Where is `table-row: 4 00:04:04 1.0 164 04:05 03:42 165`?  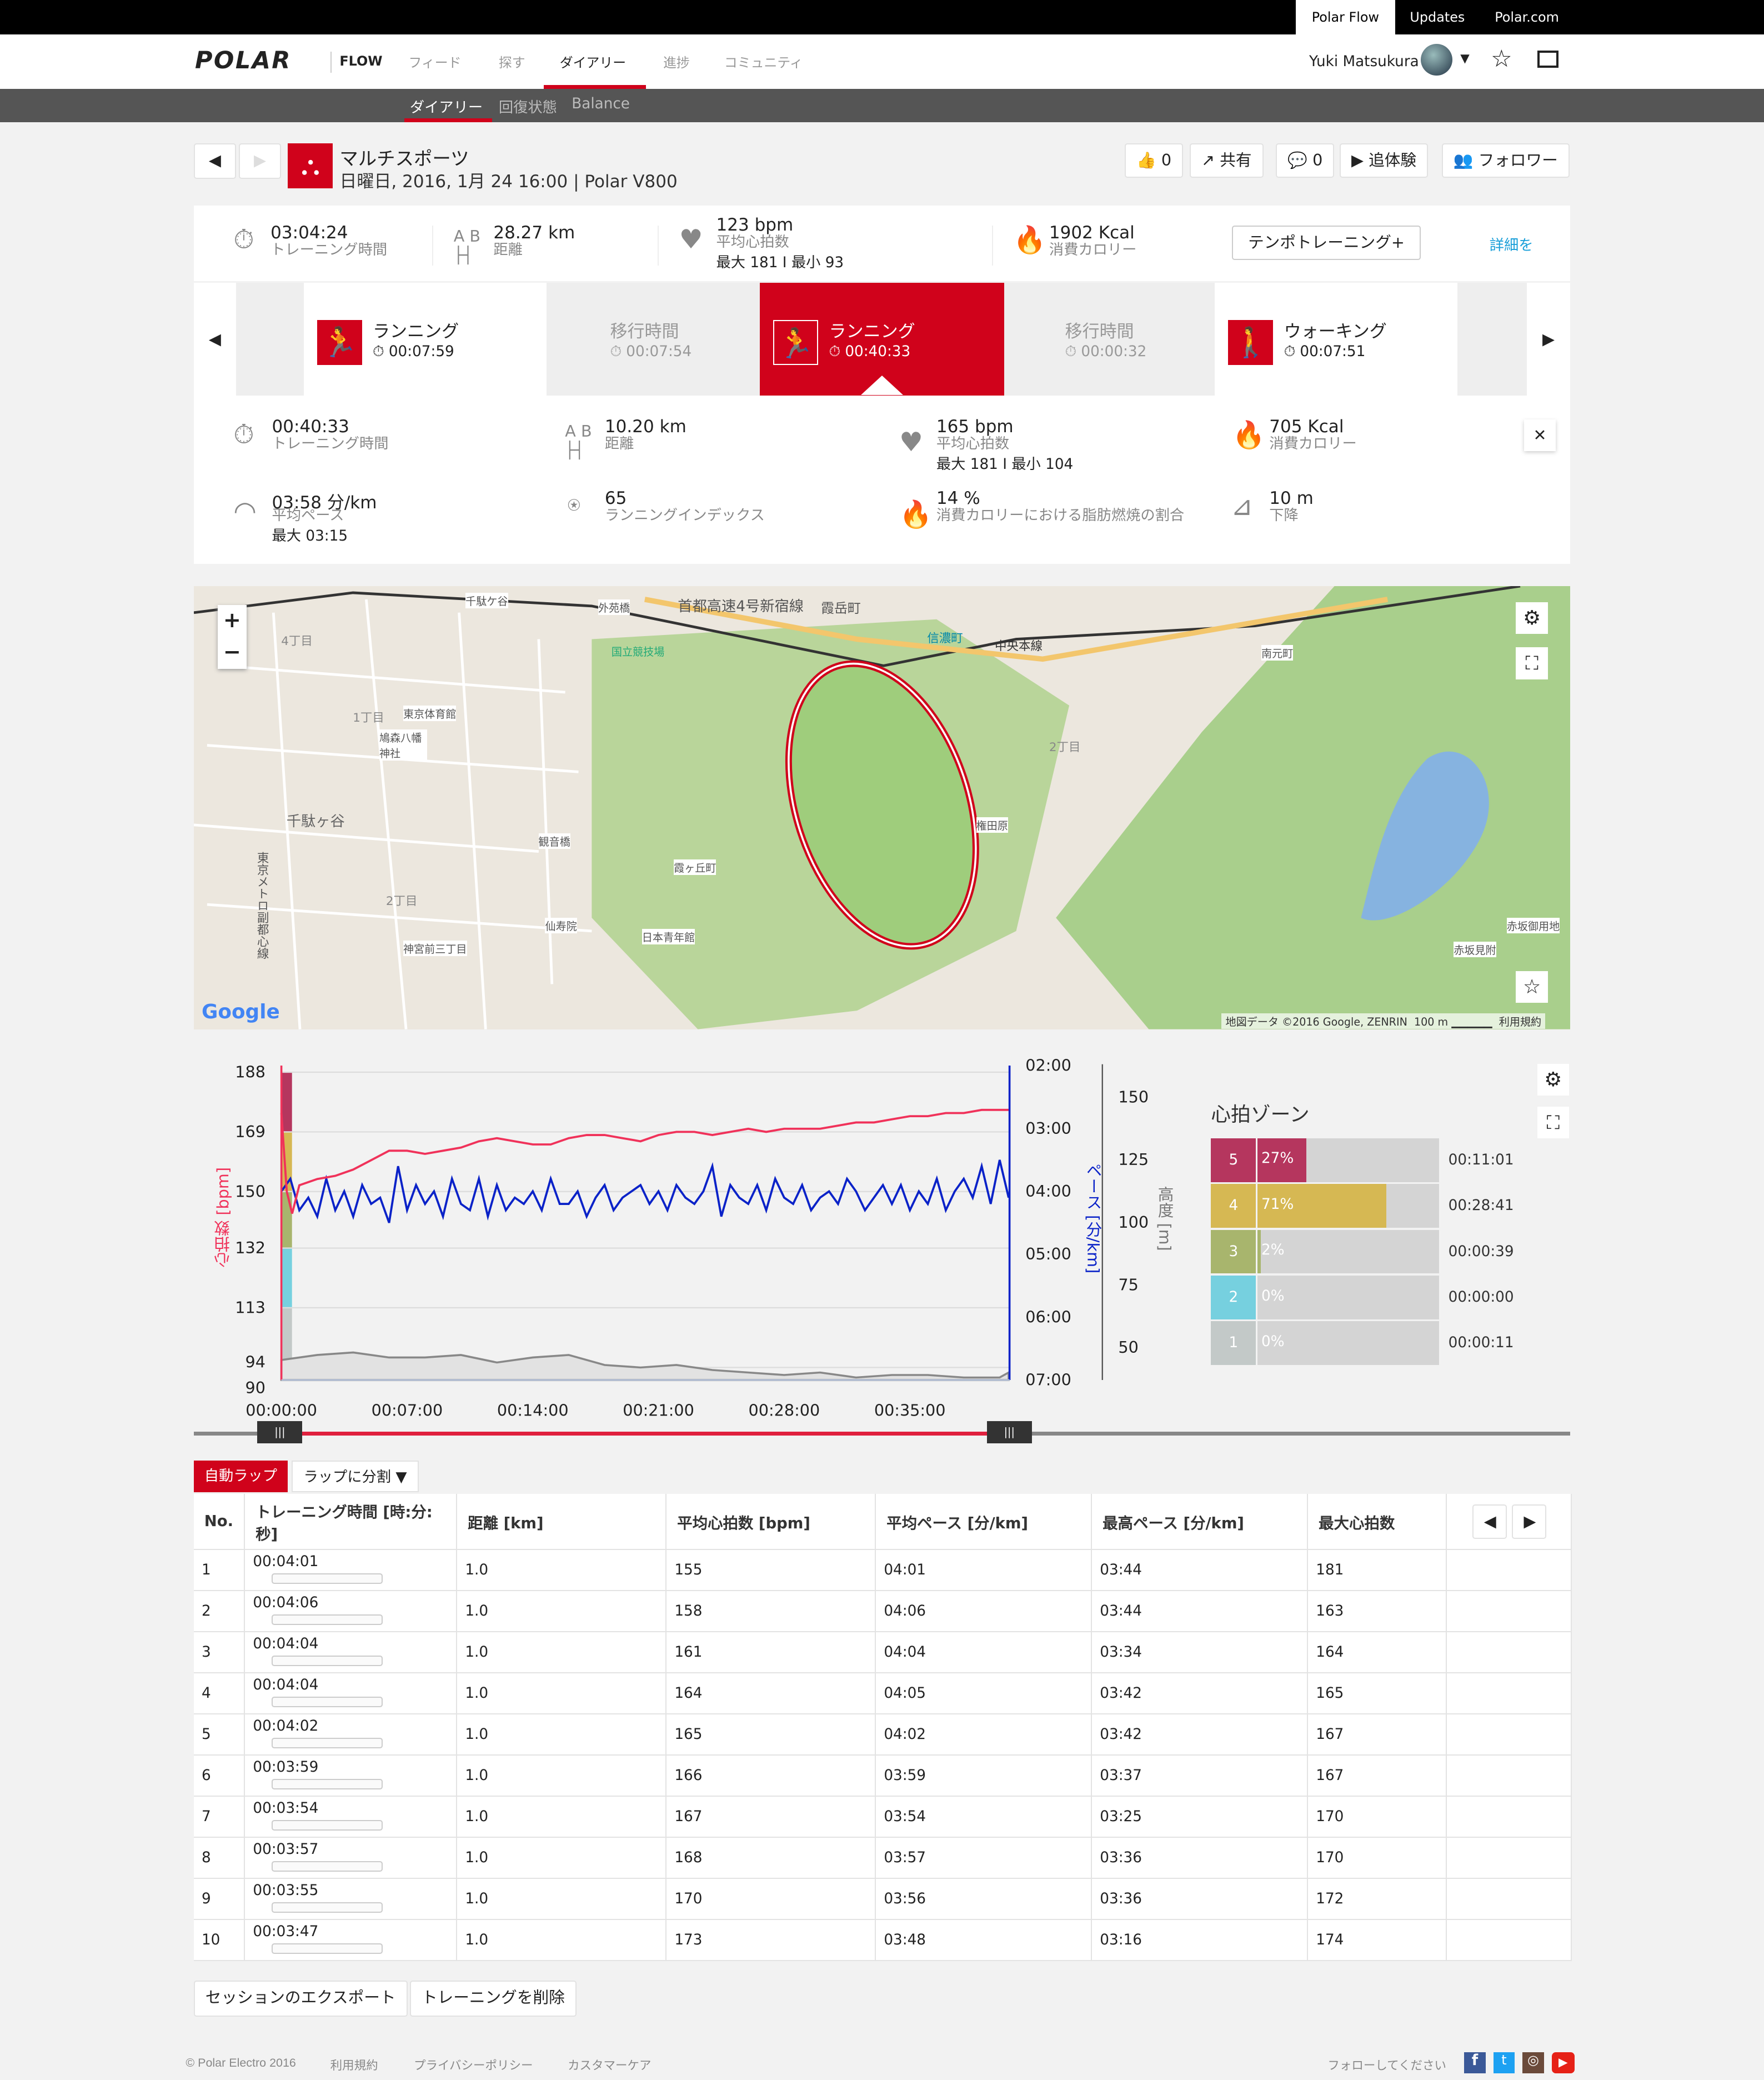
table-row: 4 00:04:04 1.0 164 04:05 03:42 165 is located at coordinates (882, 1694).